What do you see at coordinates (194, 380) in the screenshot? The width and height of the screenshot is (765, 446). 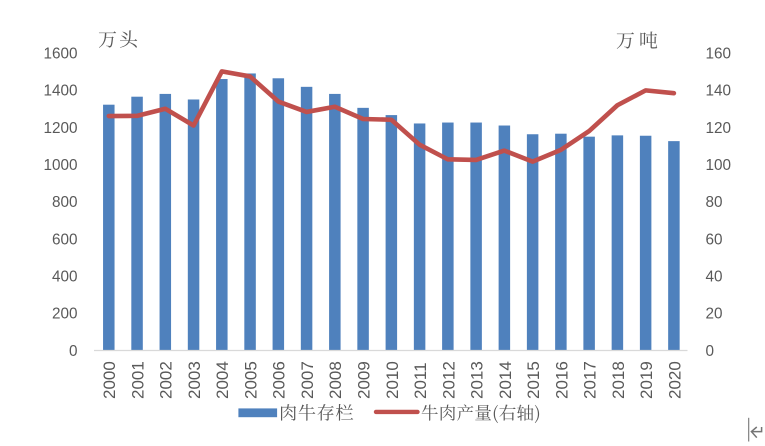 I see `svg-text: 2003` at bounding box center [194, 380].